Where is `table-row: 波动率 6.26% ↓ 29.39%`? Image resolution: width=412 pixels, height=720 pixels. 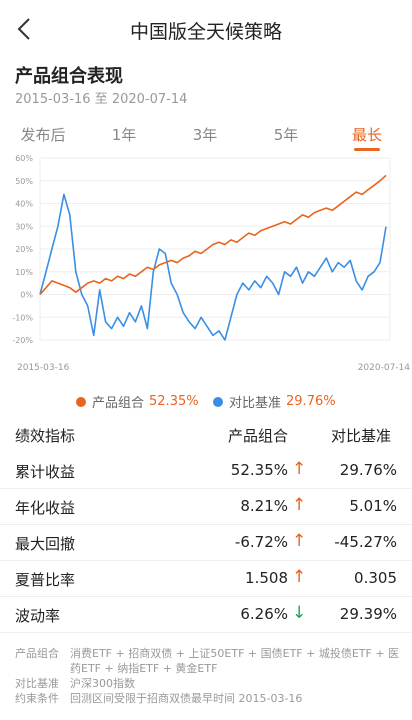
table-row: 波动率 6.26% ↓ 29.39% is located at coordinates (206, 615).